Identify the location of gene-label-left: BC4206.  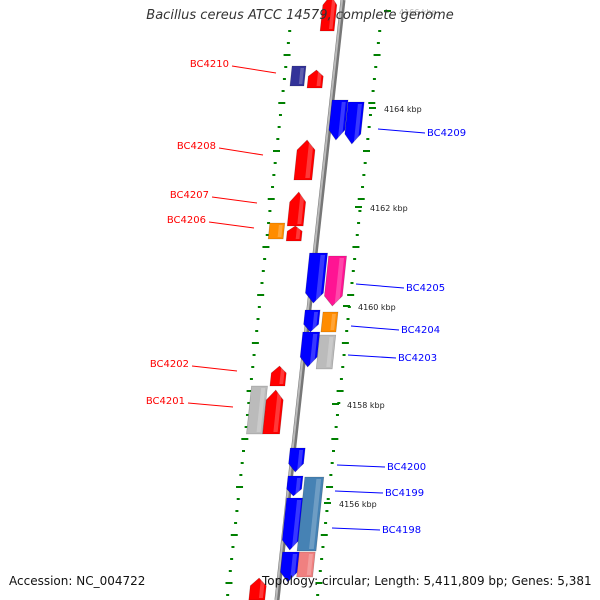
(186, 220).